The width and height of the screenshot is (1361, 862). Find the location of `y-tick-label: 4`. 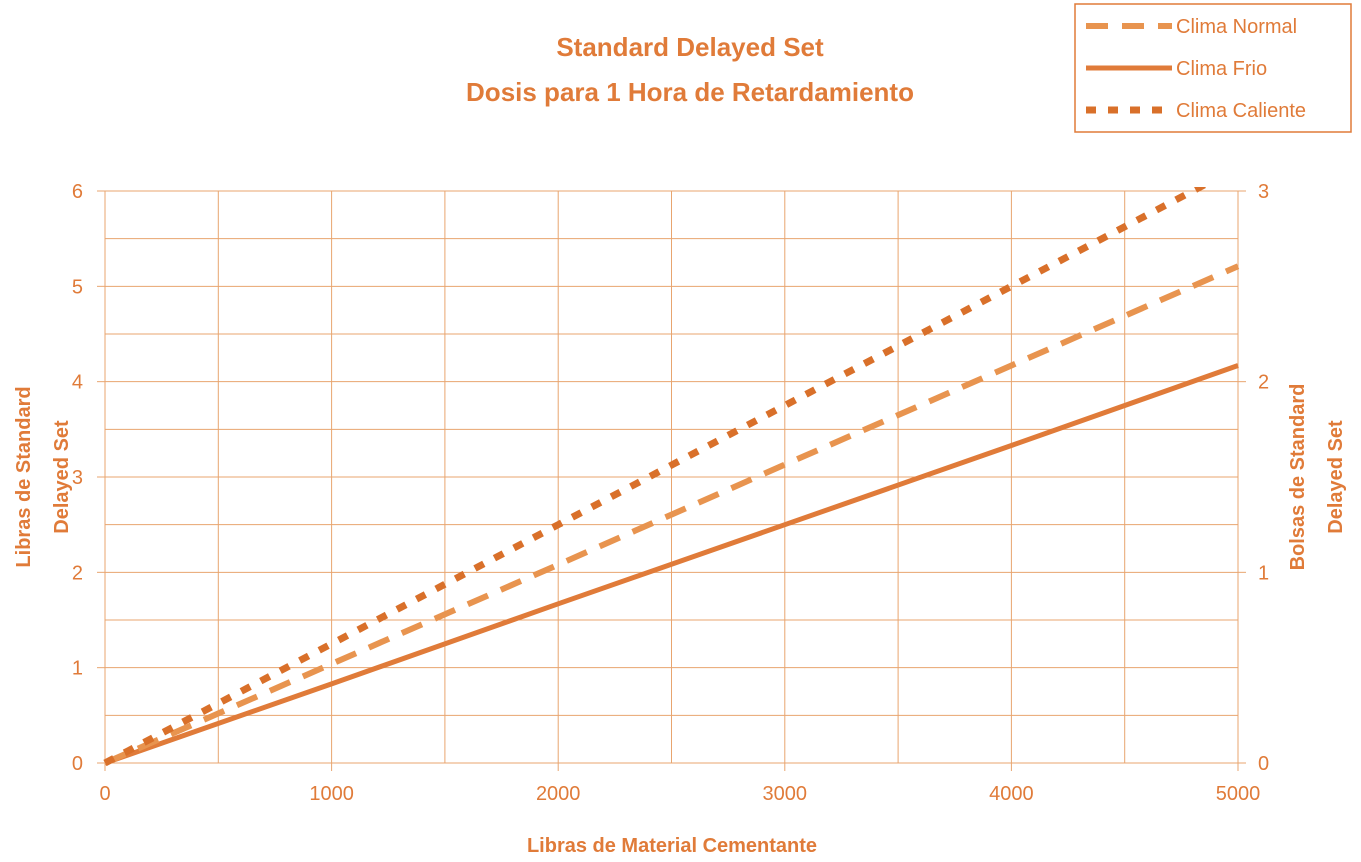

y-tick-label: 4 is located at coordinates (77, 383).